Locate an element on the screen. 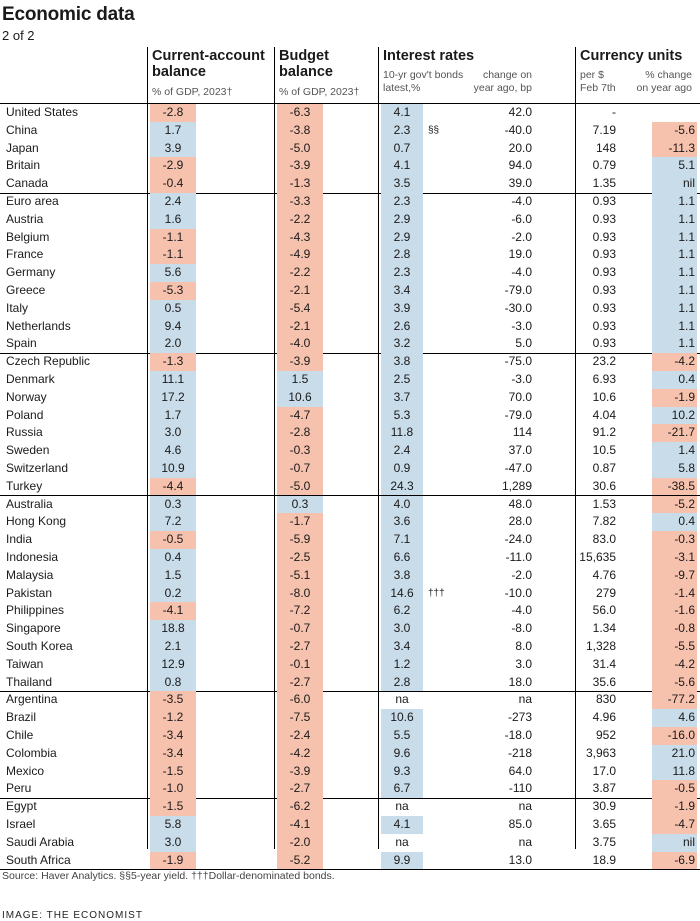 This screenshot has height=921, width=700. current-account-value: 7.2 is located at coordinates (173, 521).